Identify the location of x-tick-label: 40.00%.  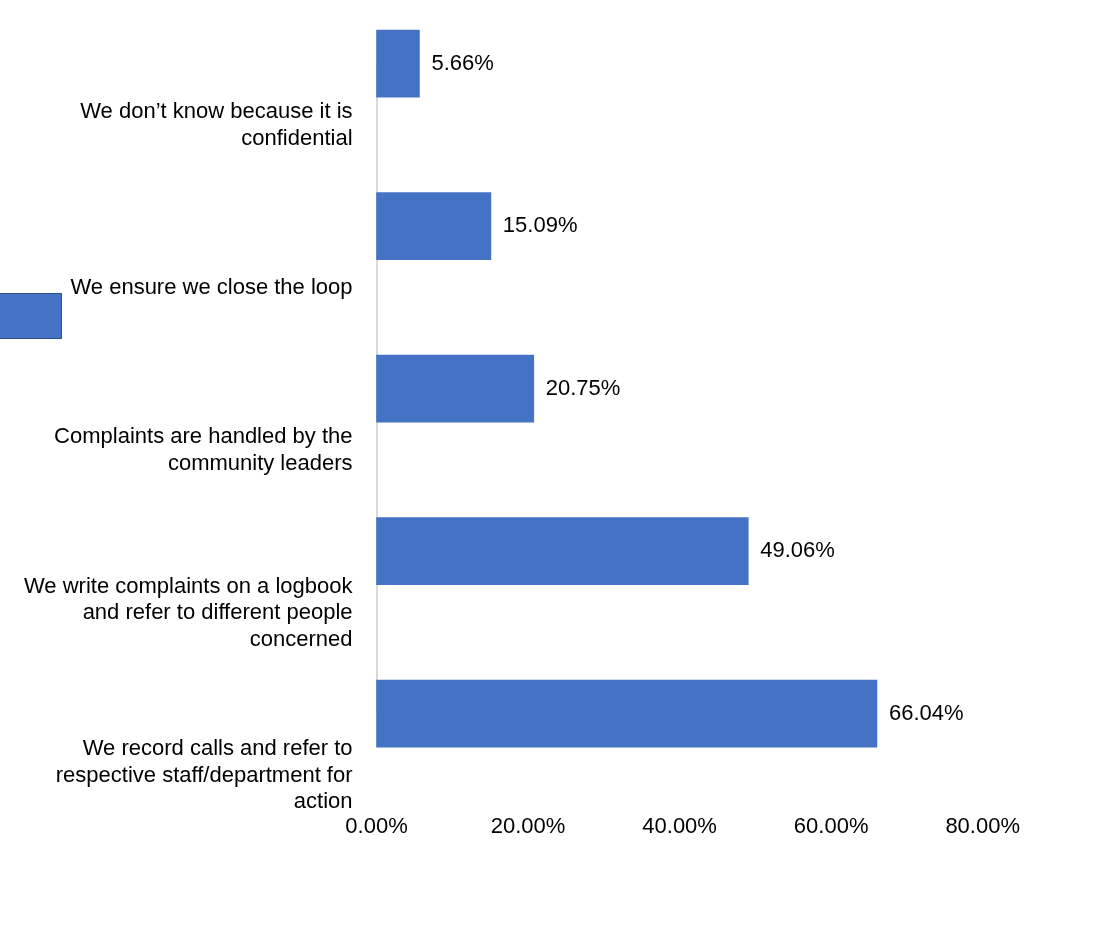
(679, 825).